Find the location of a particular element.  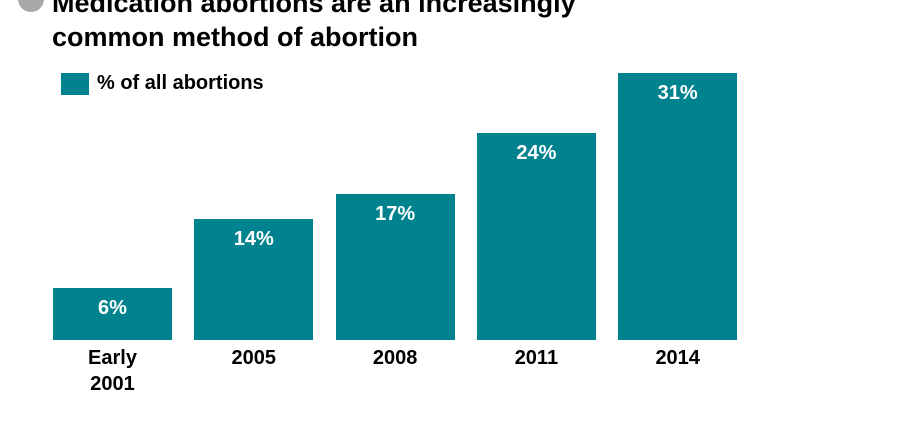

x-tick-label: 2011 is located at coordinates (536, 358).